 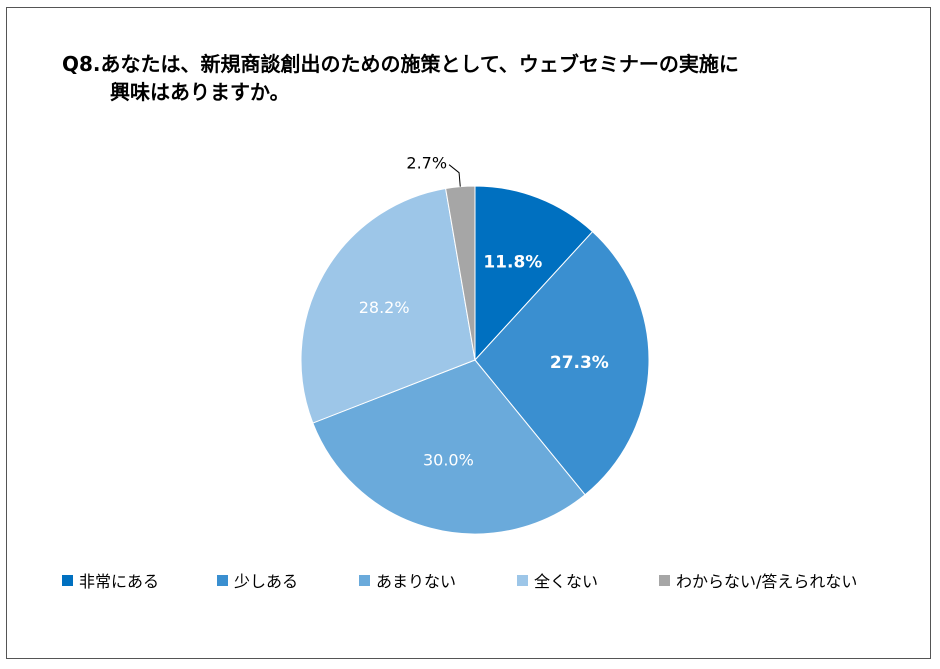 What do you see at coordinates (384, 307) in the screenshot?
I see `pie-data-label-3: 28.2%` at bounding box center [384, 307].